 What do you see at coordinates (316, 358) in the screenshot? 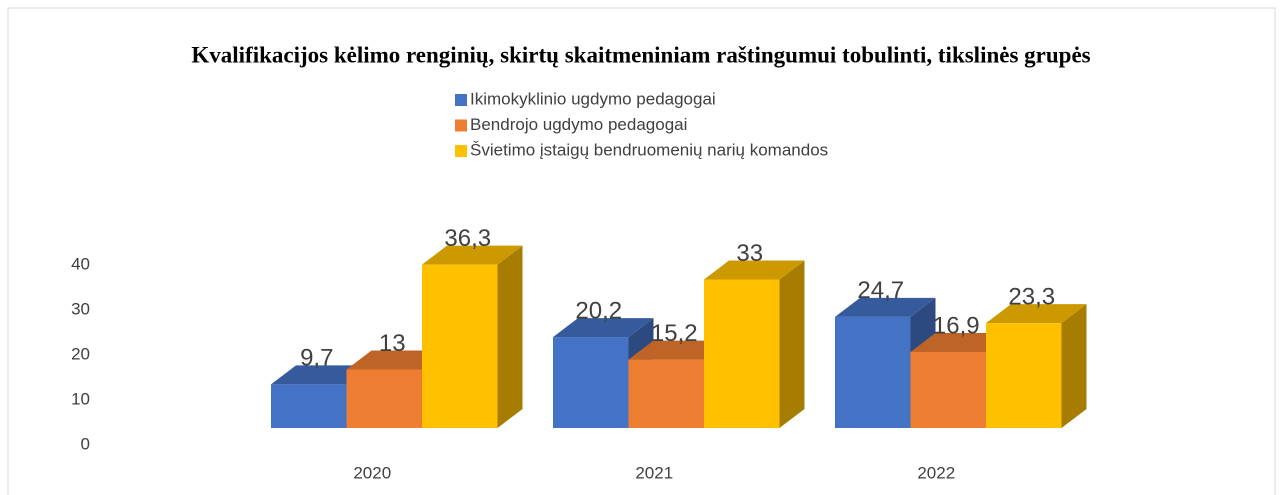
I see `data-label: 9,7` at bounding box center [316, 358].